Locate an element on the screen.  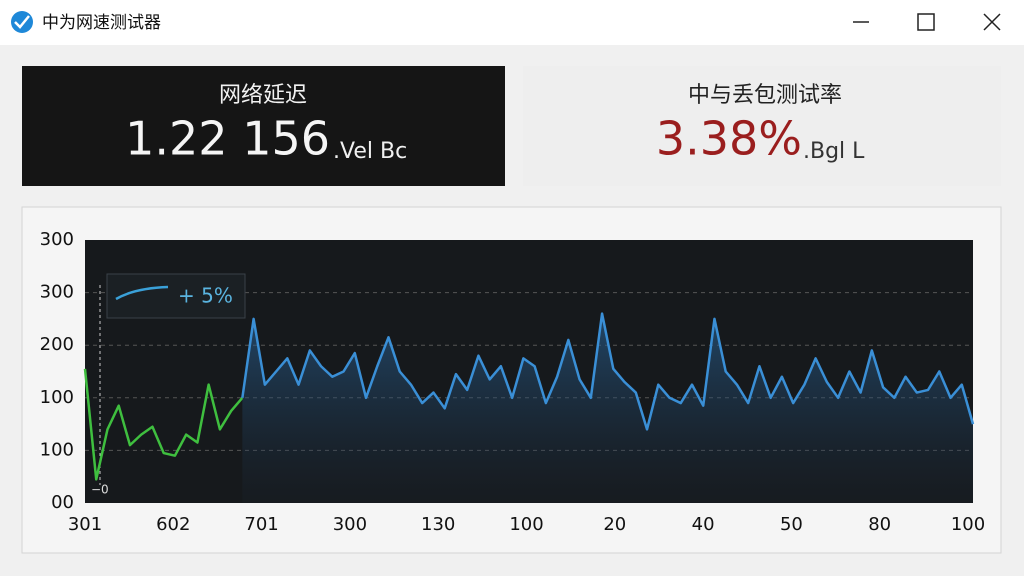
x-tick-label: 40 is located at coordinates (703, 524).